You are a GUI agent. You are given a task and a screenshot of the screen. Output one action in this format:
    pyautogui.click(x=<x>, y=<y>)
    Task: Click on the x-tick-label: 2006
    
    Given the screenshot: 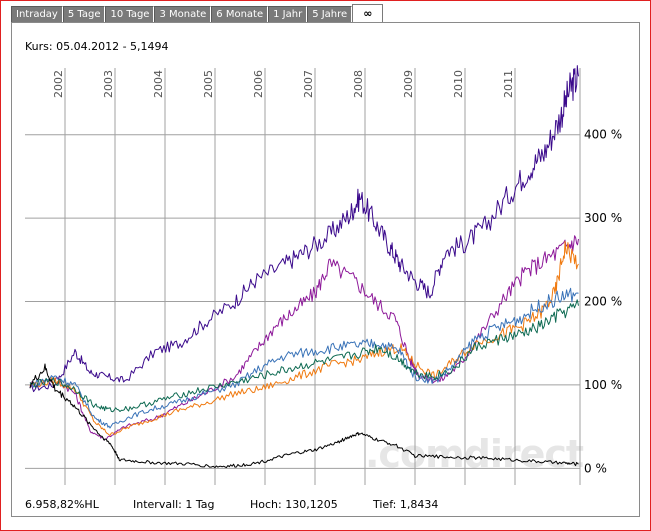 What is the action you would take?
    pyautogui.click(x=258, y=84)
    